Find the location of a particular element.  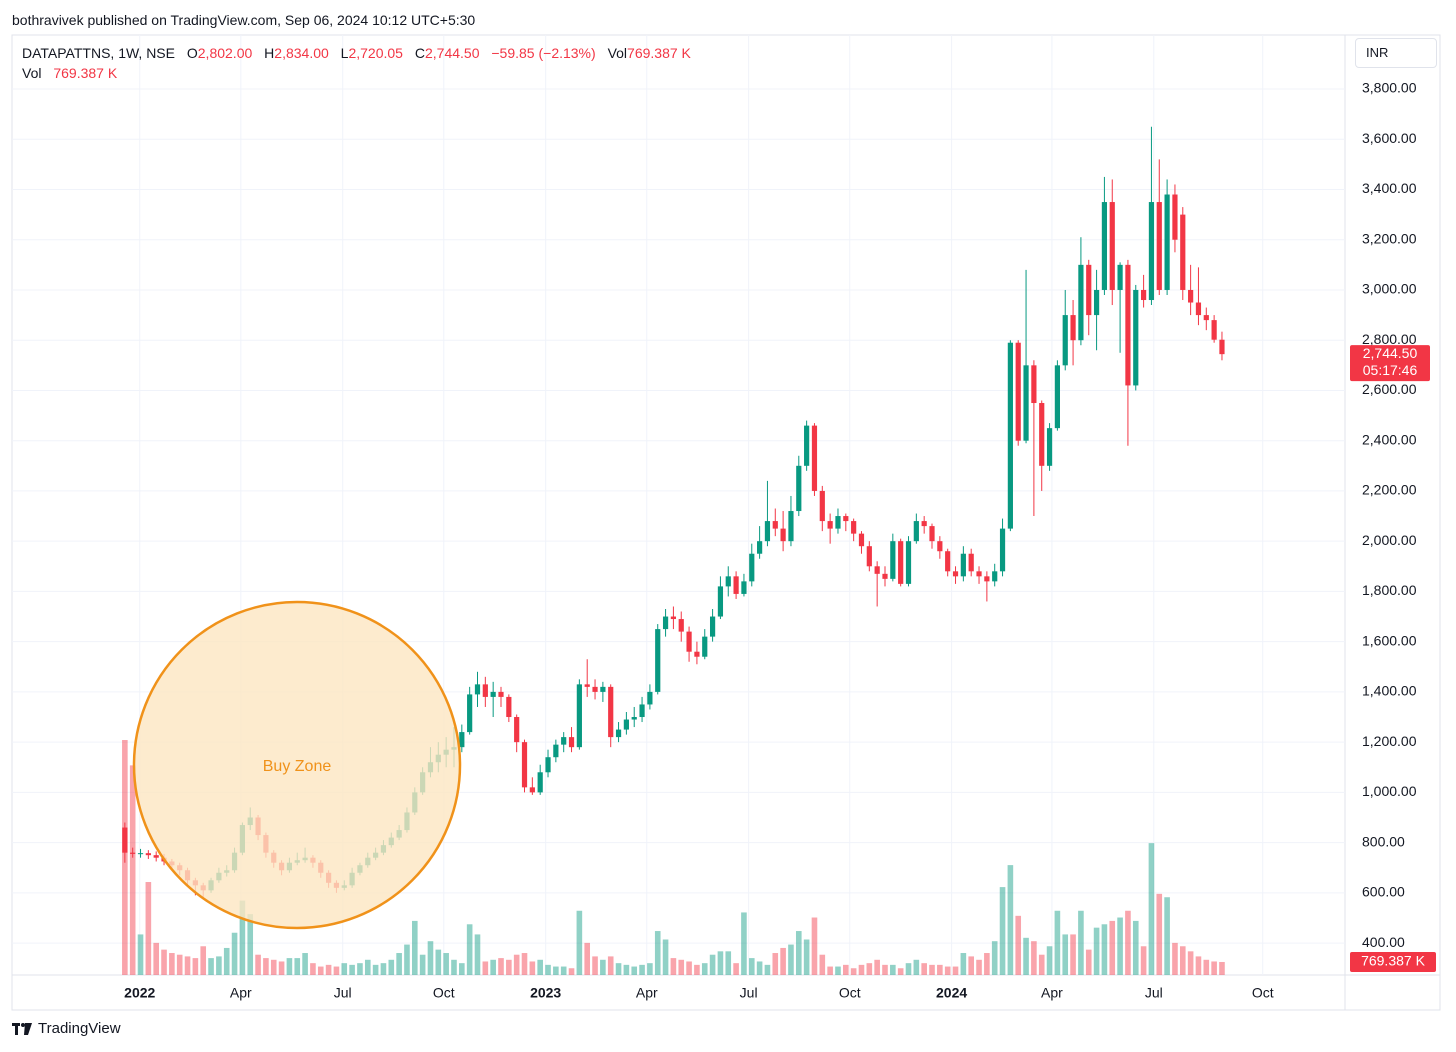

y-tick-label: 2,400.00 is located at coordinates (1389, 439).